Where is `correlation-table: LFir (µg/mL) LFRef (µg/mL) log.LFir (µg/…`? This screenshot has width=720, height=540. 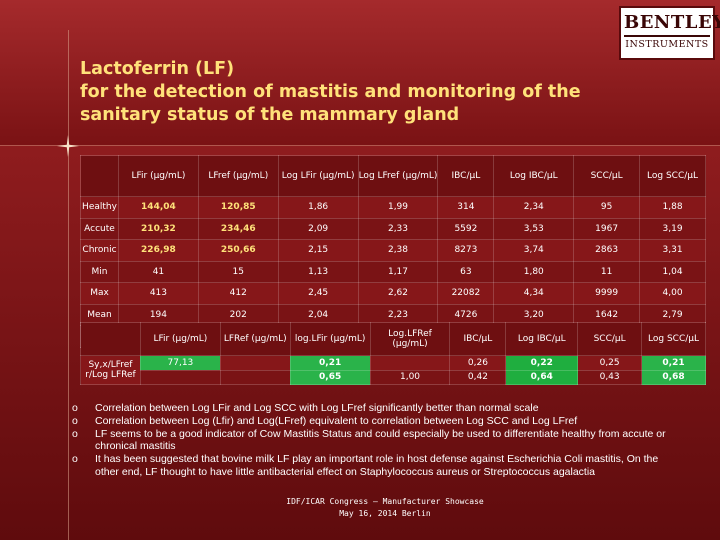 correlation-table: LFir (µg/mL) LFRef (µg/mL) log.LFir (µg/… is located at coordinates (393, 353).